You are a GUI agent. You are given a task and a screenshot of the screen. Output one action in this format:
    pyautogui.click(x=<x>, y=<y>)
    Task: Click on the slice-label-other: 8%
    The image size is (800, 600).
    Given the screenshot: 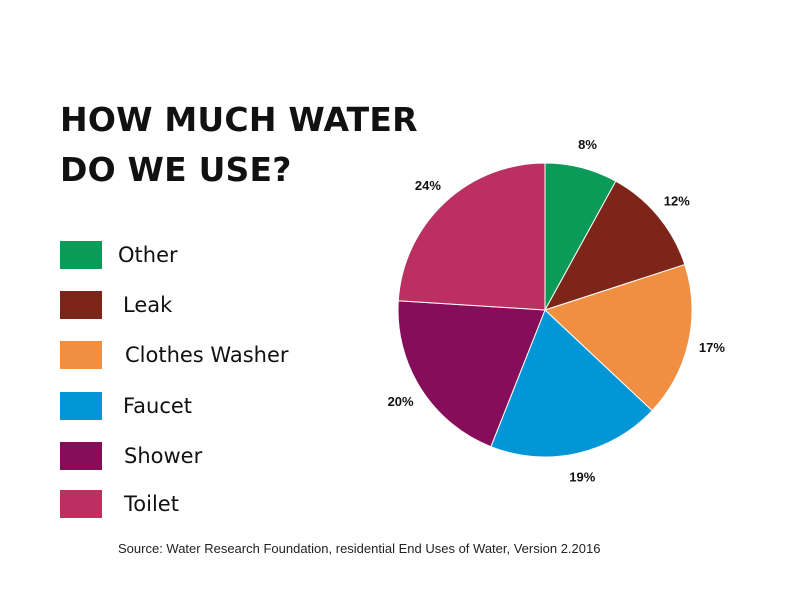 What is the action you would take?
    pyautogui.click(x=587, y=144)
    